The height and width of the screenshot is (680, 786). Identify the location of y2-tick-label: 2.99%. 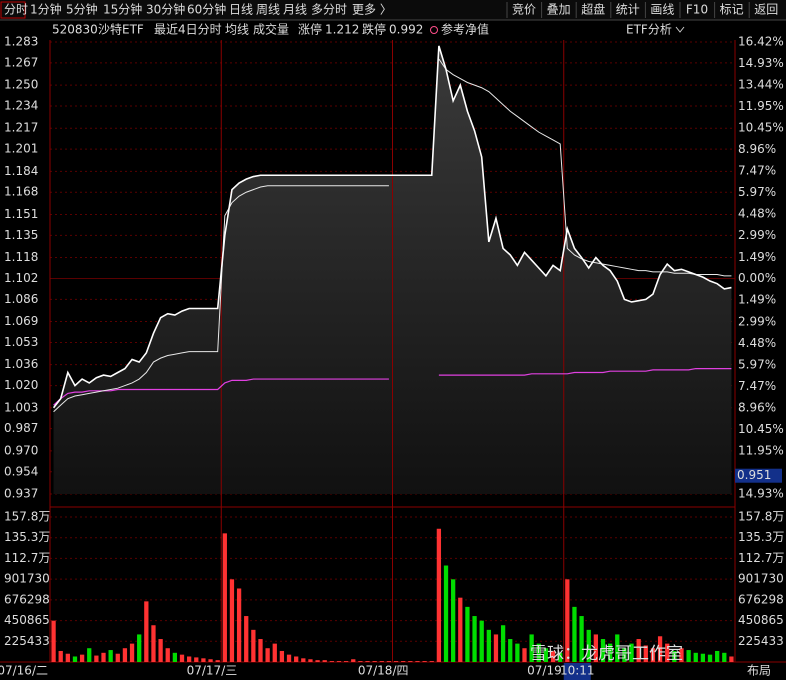
(757, 235).